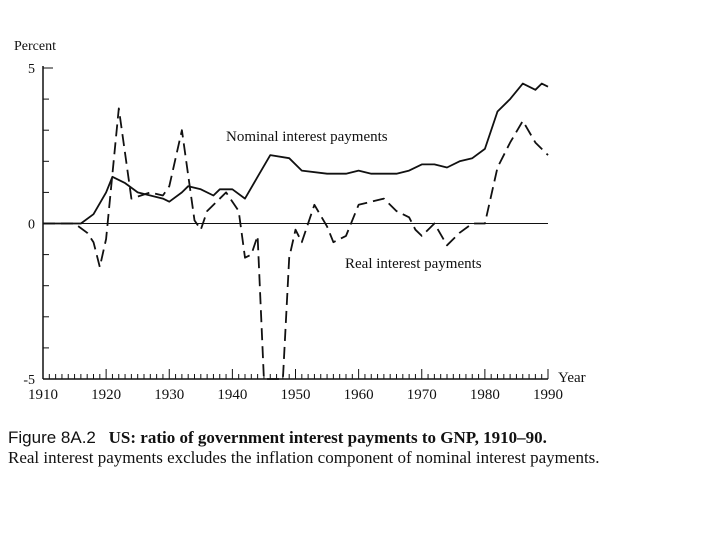 This screenshot has width=720, height=540. Describe the element at coordinates (169, 395) in the screenshot. I see `x-tick-label: 1930` at that location.